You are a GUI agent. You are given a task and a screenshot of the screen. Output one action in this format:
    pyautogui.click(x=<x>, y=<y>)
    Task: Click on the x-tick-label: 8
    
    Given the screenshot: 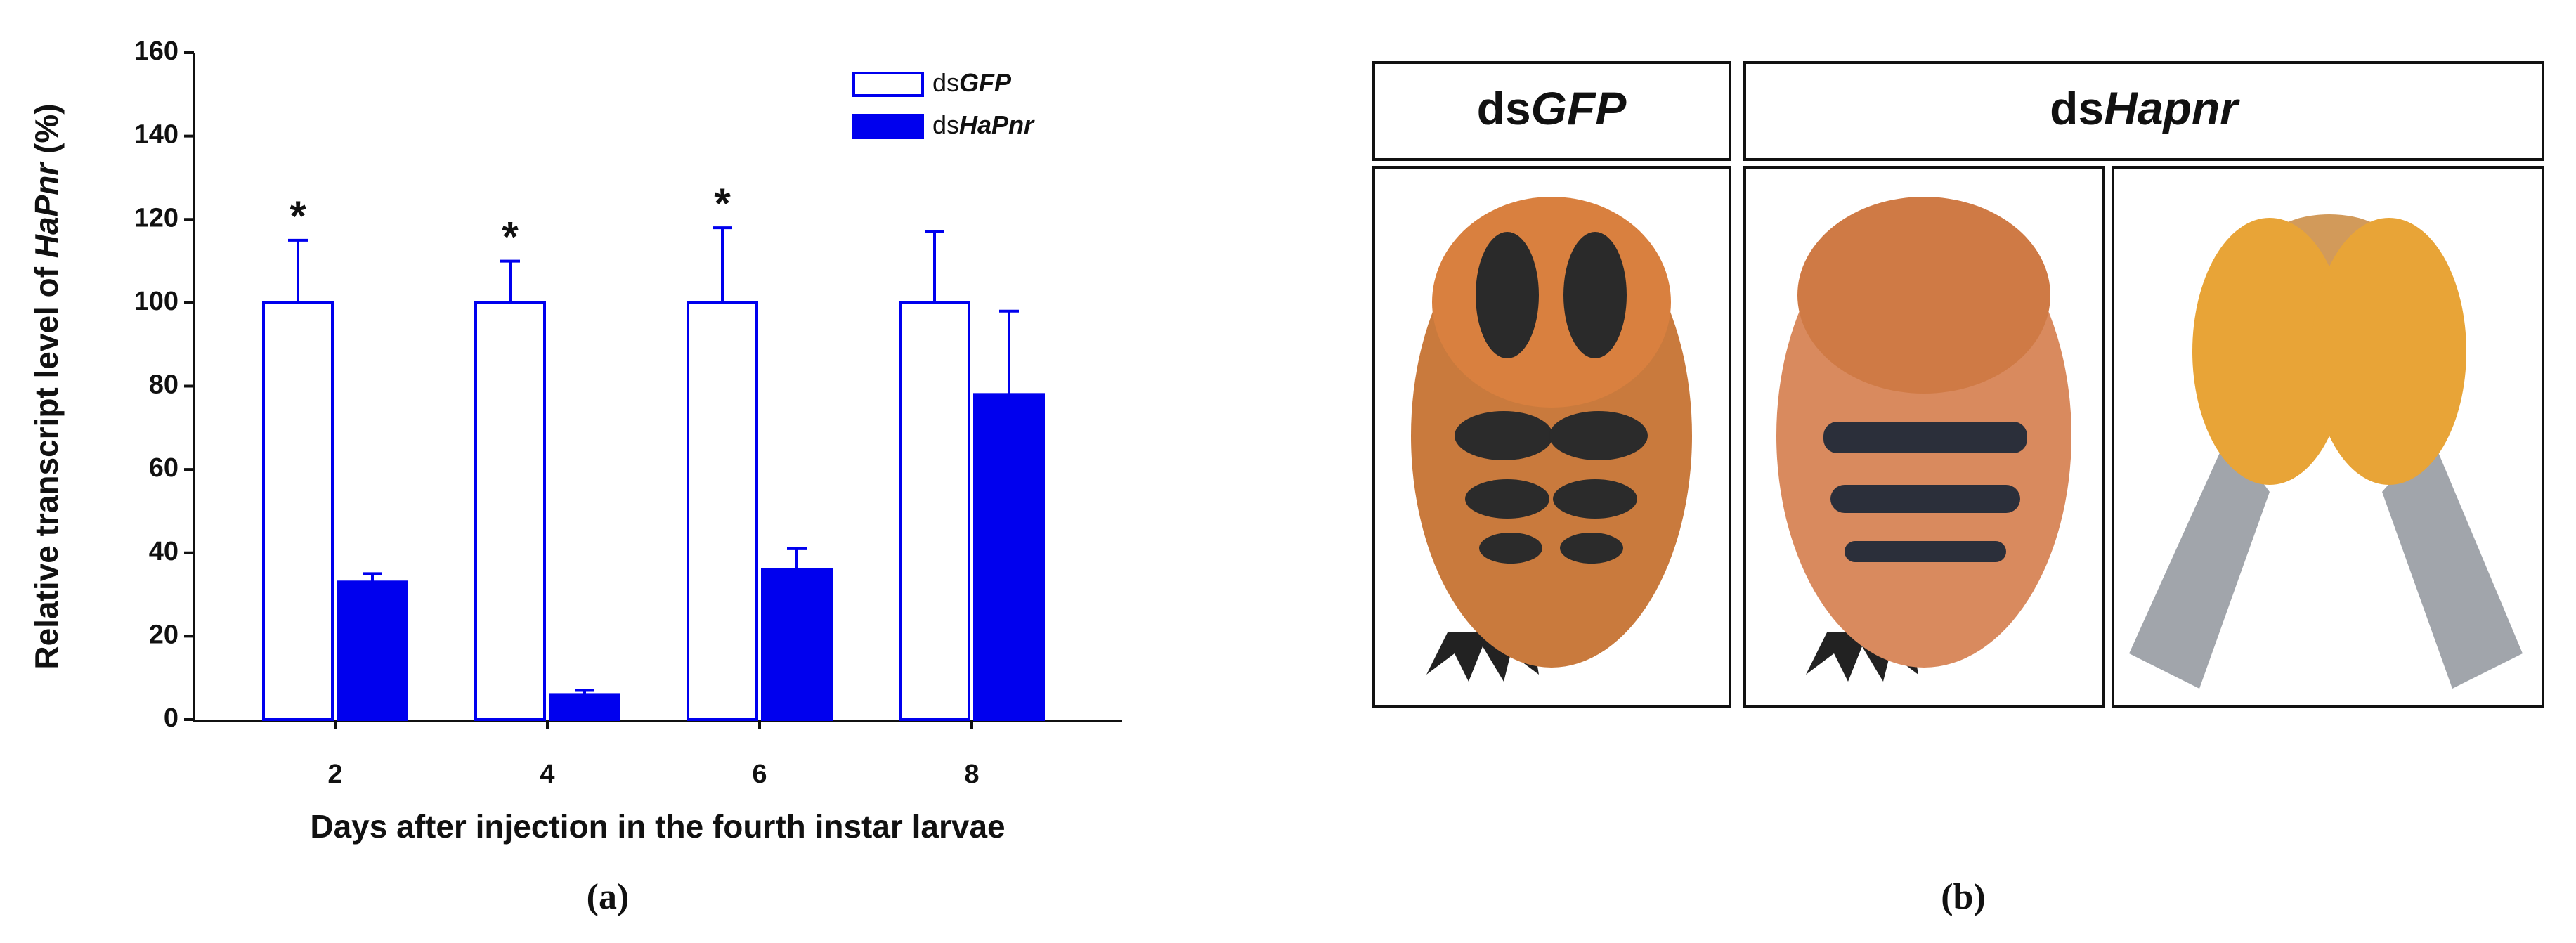 What is the action you would take?
    pyautogui.click(x=971, y=774)
    